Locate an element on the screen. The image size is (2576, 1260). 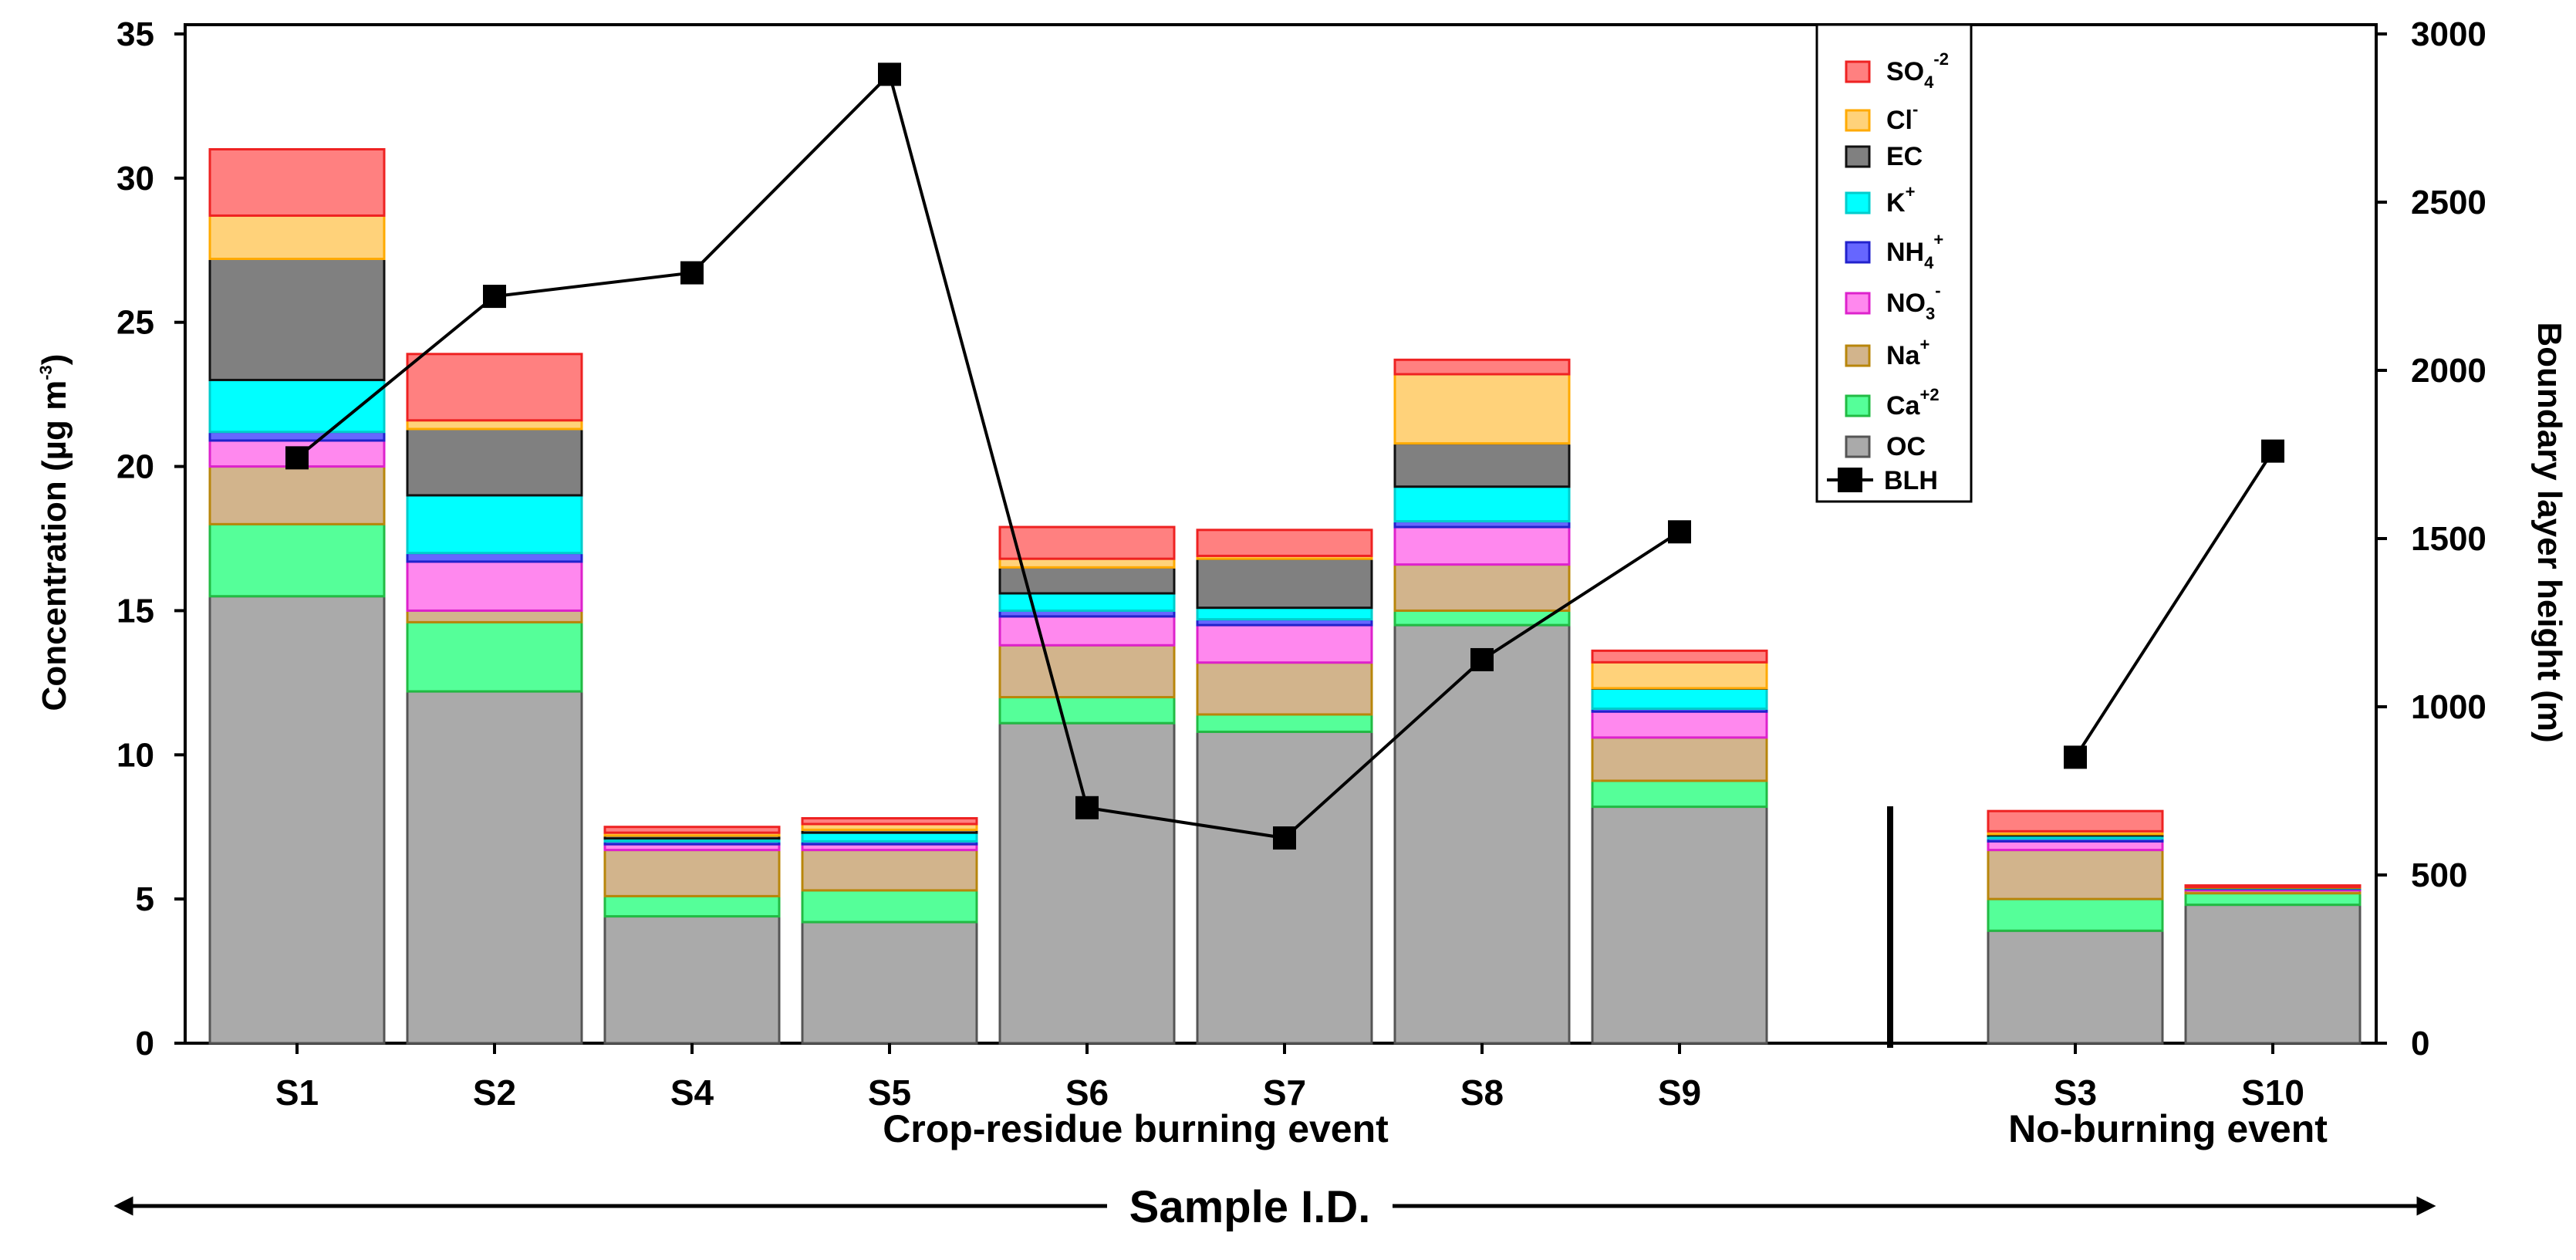
left-y-tick-label: 10 is located at coordinates (135, 755).